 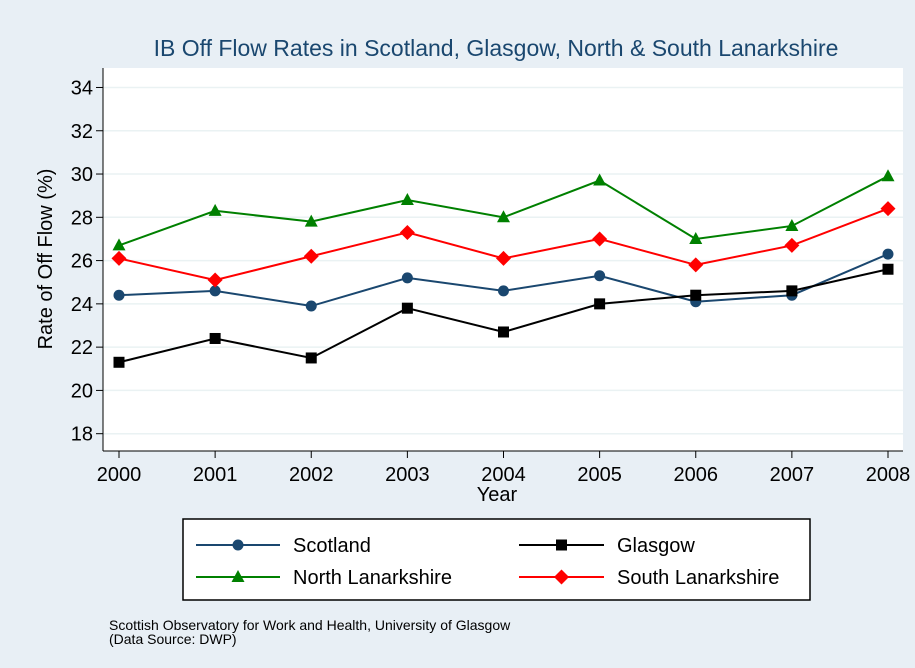 I want to click on y-tick-label: 18, so click(x=82, y=435).